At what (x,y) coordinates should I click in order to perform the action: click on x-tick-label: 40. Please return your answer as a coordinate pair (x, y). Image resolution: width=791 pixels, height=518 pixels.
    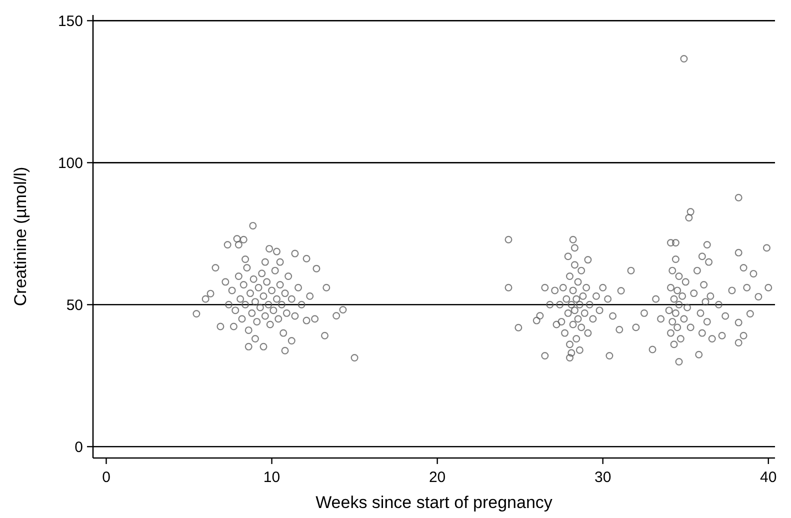
    Looking at the image, I should click on (768, 477).